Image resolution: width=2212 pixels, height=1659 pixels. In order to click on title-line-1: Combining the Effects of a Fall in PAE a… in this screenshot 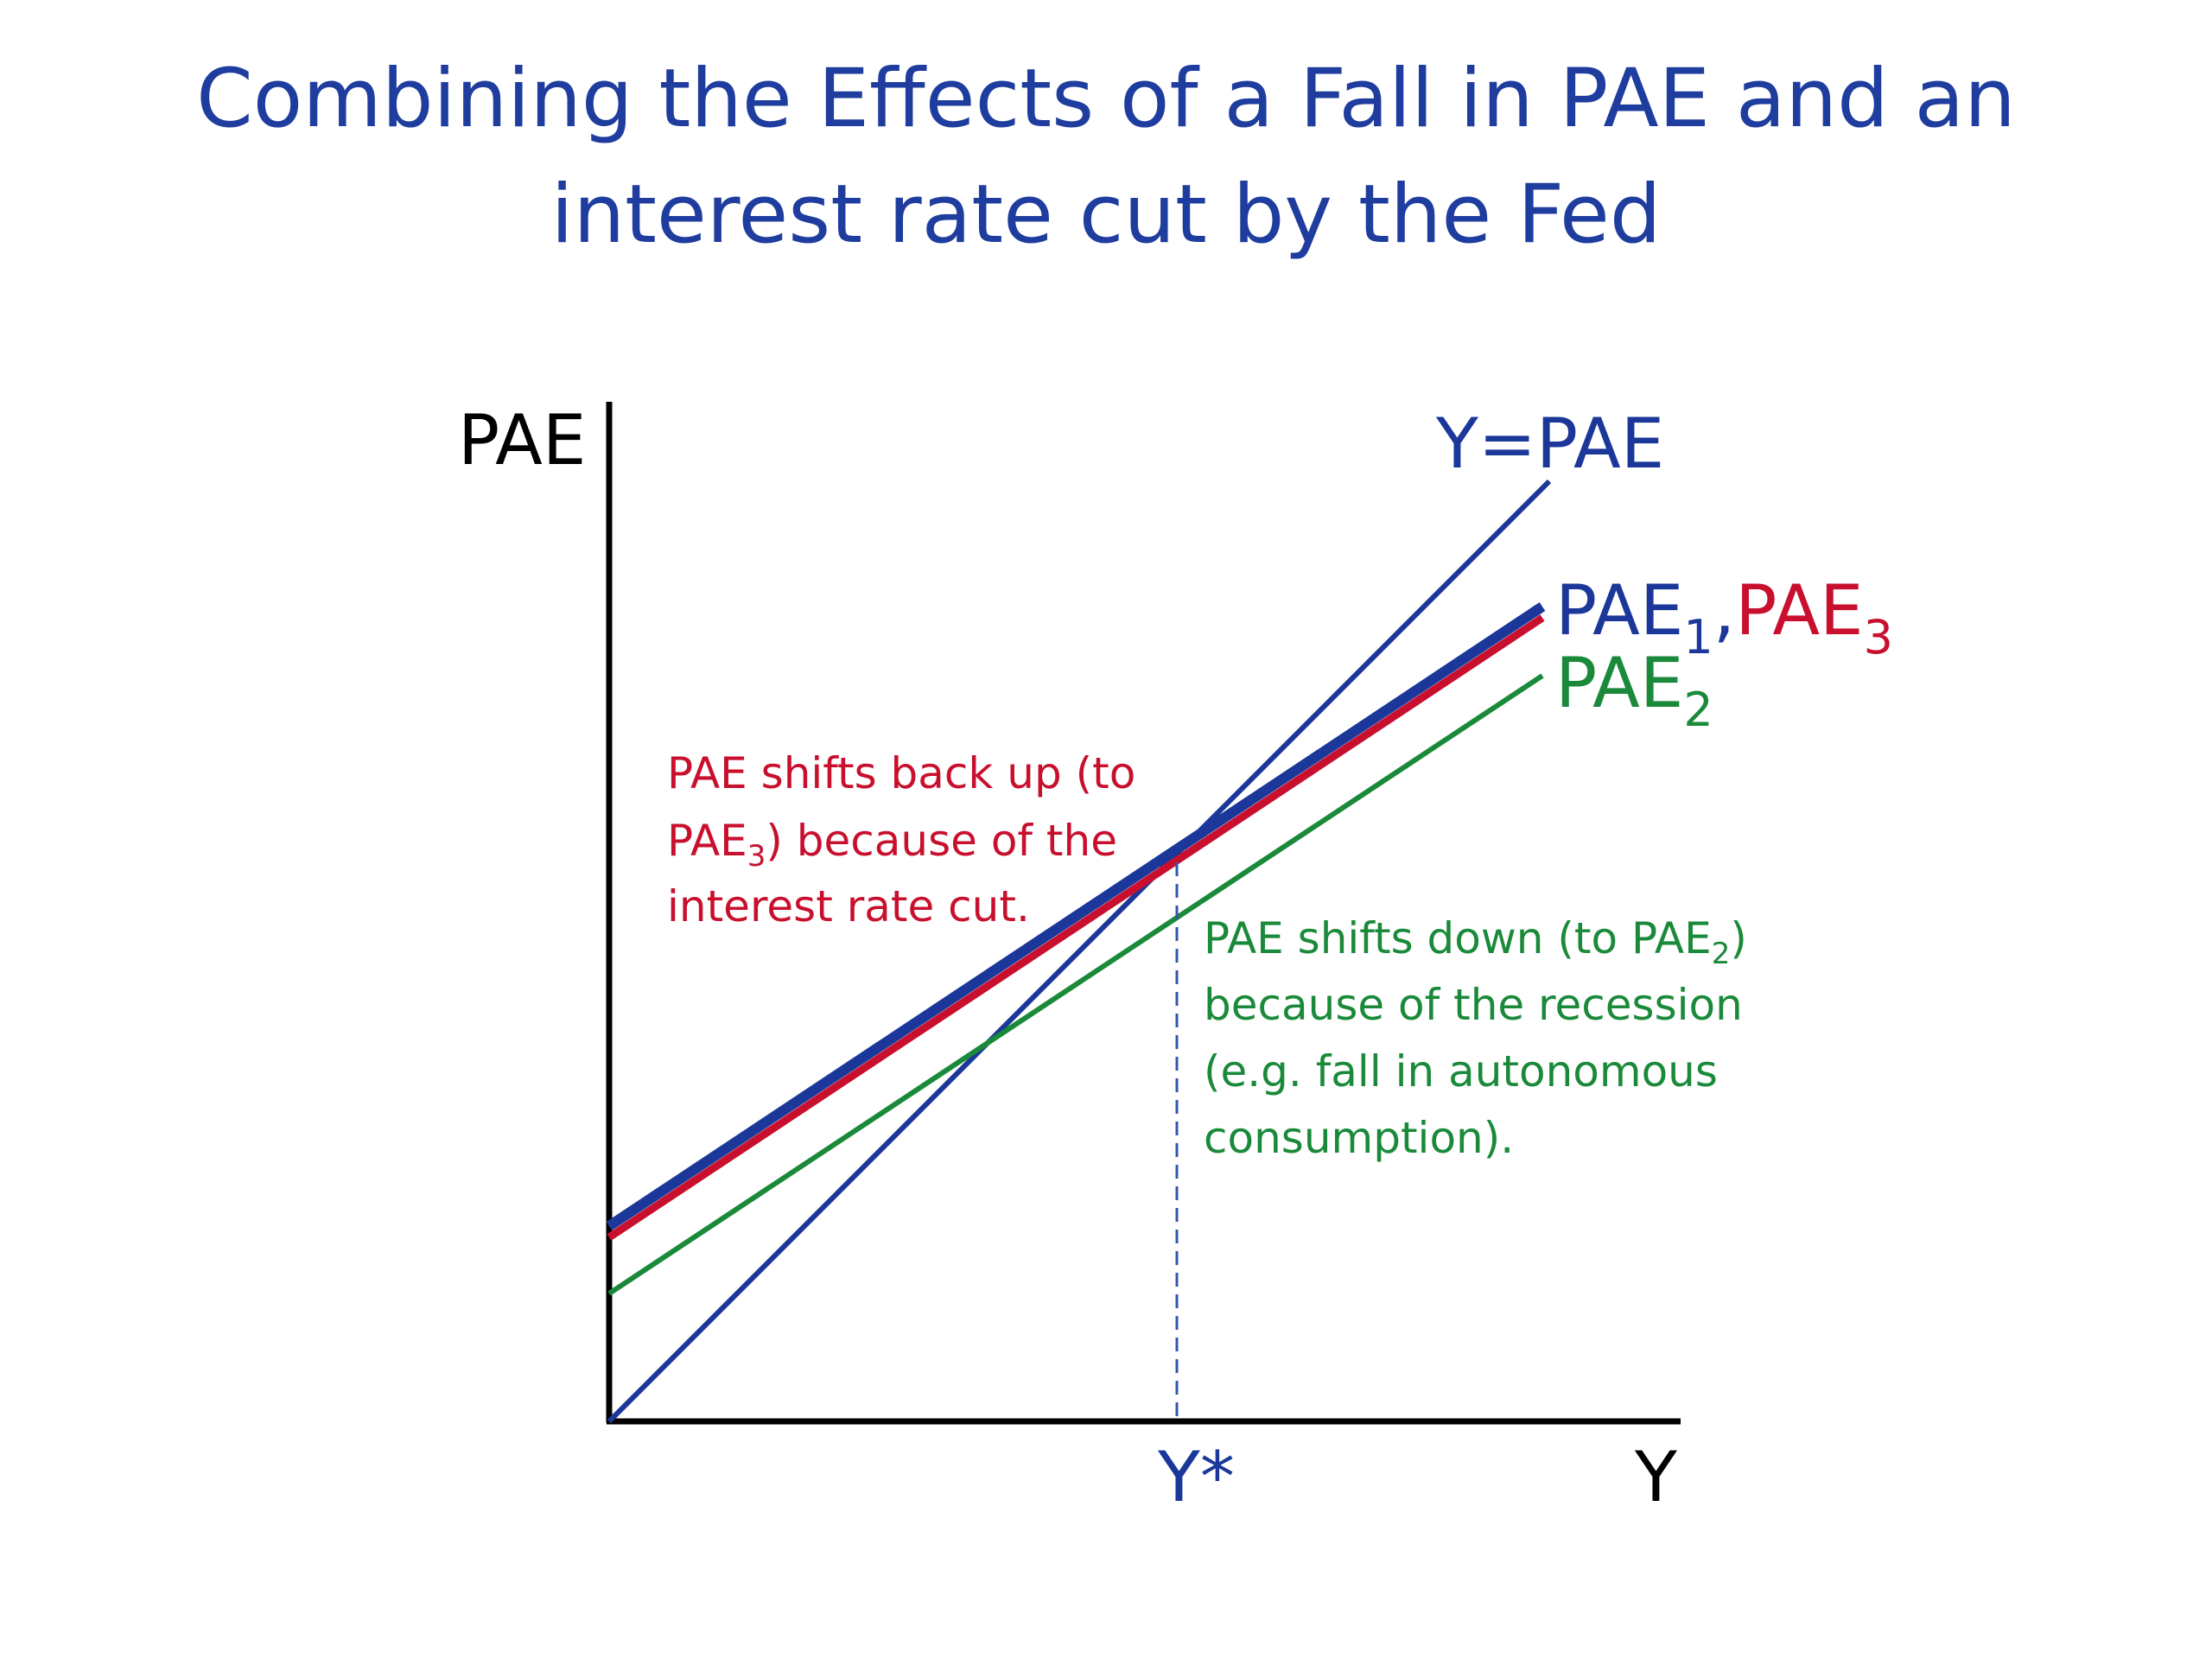, I will do `click(1106, 99)`.